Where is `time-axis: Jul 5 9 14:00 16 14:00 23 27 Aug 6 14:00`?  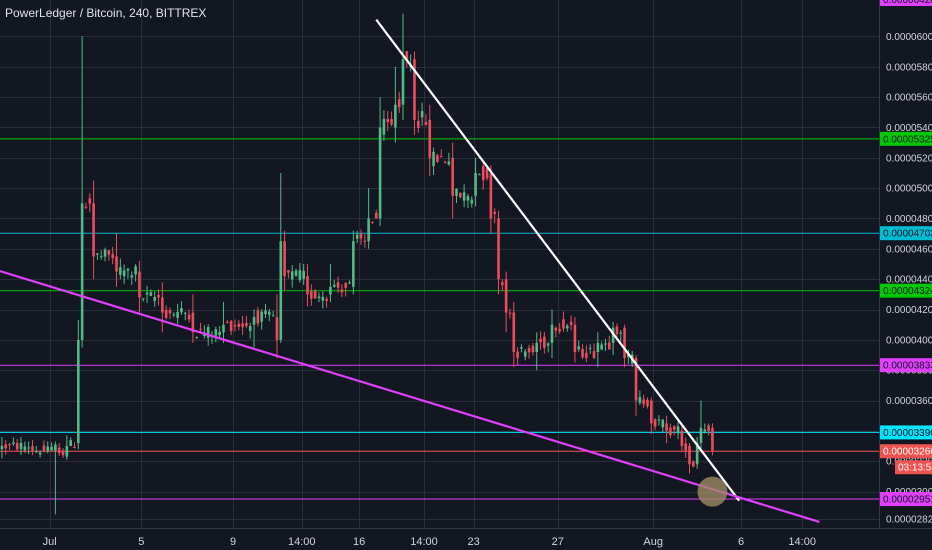
time-axis: Jul 5 9 14:00 16 14:00 23 27 Aug 6 14:00 is located at coordinates (429, 542).